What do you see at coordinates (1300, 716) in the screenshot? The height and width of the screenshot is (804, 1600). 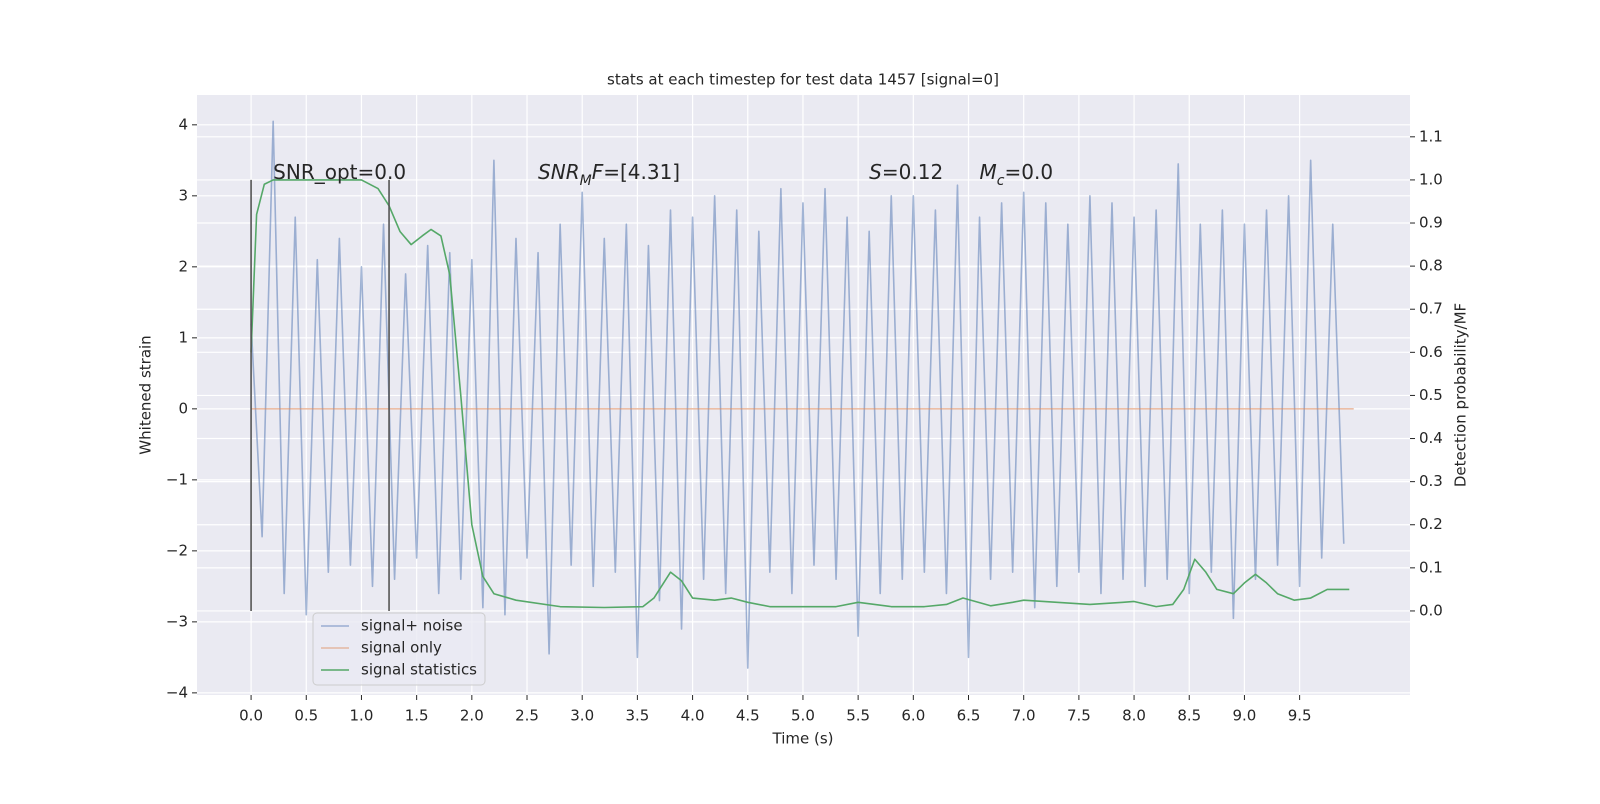 I see `x-tick-label: 9.5` at bounding box center [1300, 716].